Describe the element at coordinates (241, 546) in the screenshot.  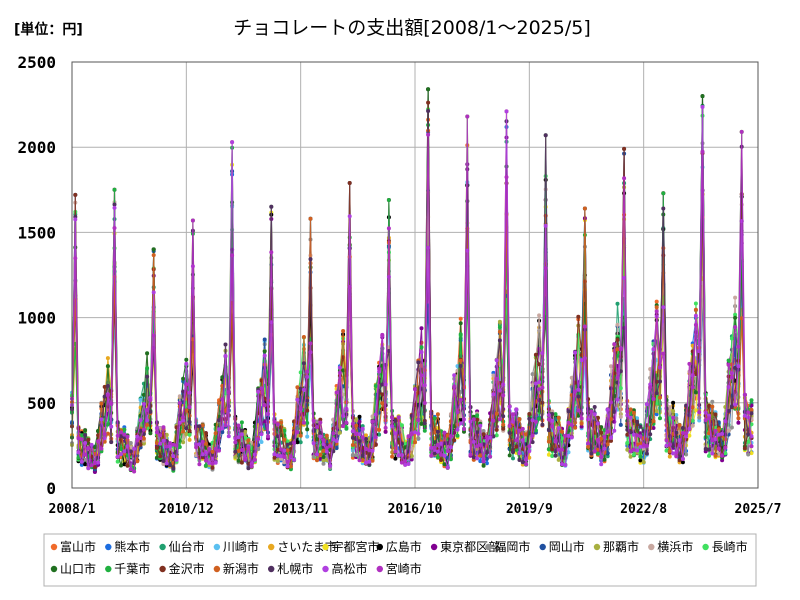
I see `legend-label: 川崎市` at that location.